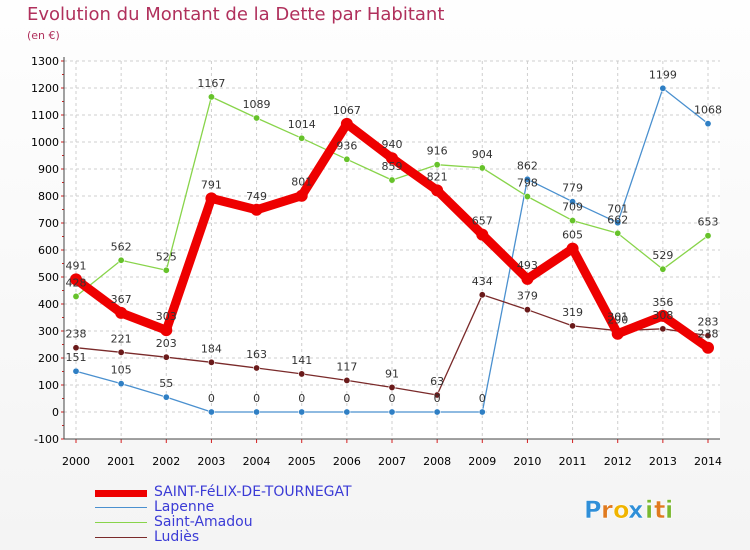 The width and height of the screenshot is (750, 550). What do you see at coordinates (663, 461) in the screenshot?
I see `x-tick-label: 2013` at bounding box center [663, 461].